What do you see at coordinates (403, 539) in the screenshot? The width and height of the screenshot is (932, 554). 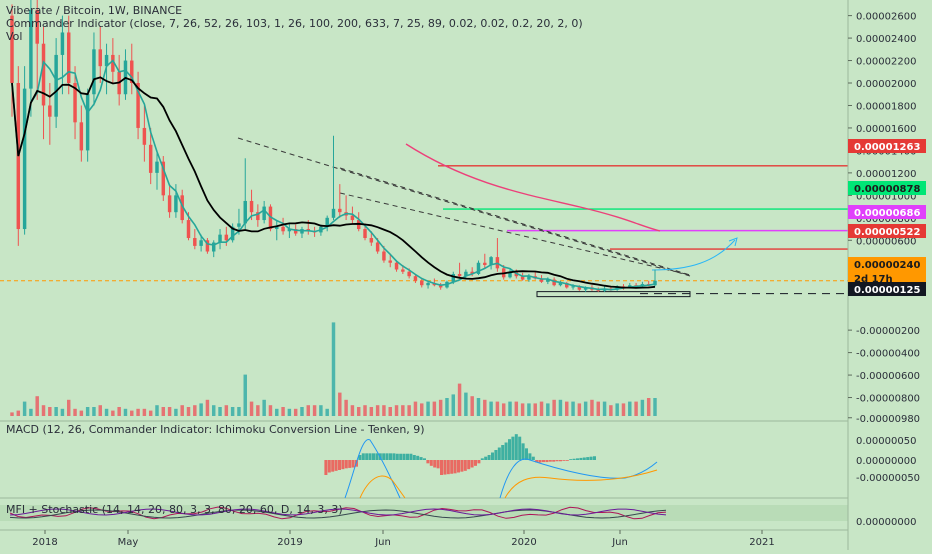 I see `time-axis: 2018 May 2019 Jun 2020 Jun 2021` at bounding box center [403, 539].